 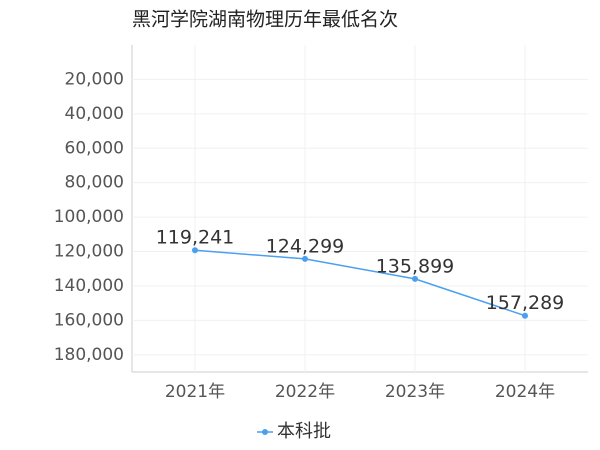 What do you see at coordinates (89, 217) in the screenshot?
I see `y-tick-label: 100,000` at bounding box center [89, 217].